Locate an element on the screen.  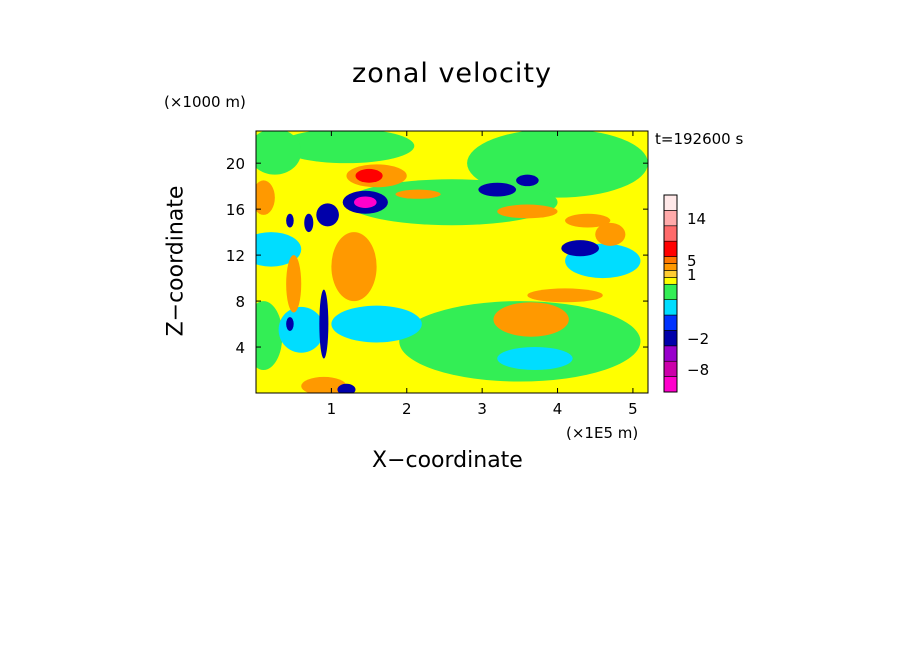
colorbar-frame is located at coordinates (670, 293).